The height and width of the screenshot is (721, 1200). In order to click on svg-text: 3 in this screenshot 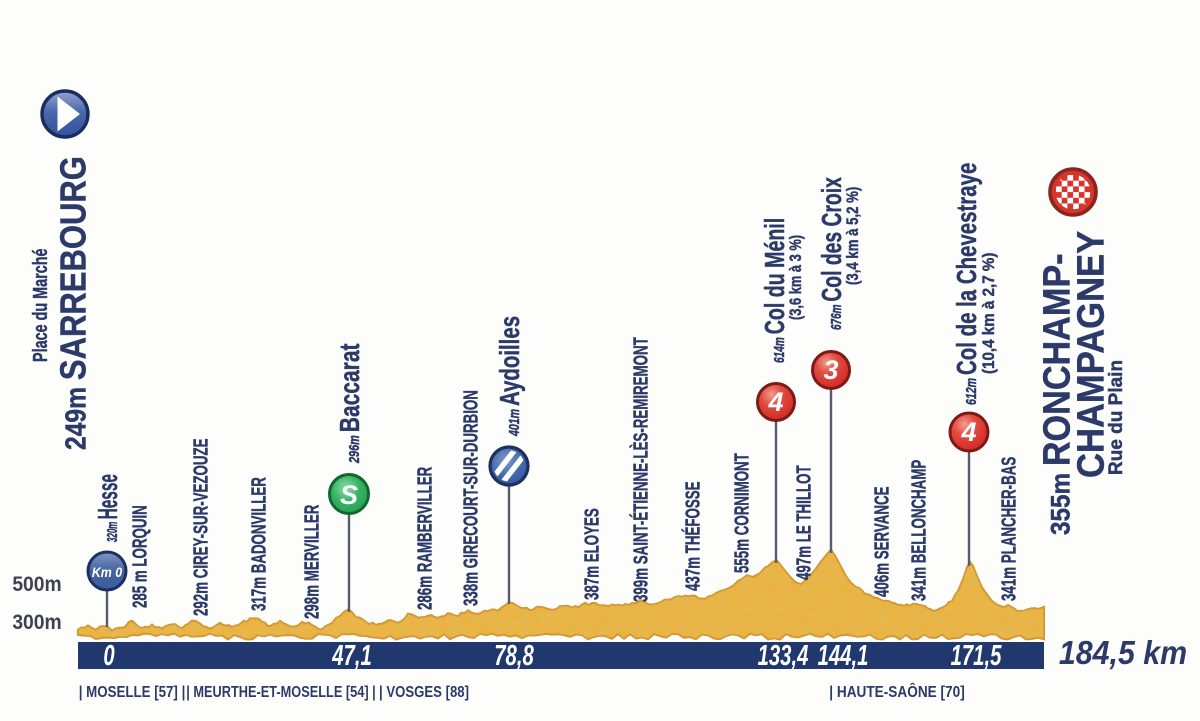, I will do `click(830, 370)`.